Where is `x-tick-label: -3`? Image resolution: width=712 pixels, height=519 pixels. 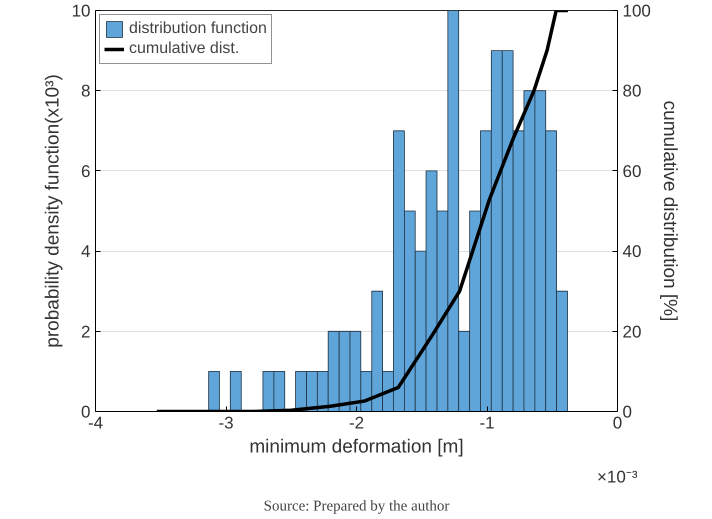
x-tick-label: -3 is located at coordinates (226, 423).